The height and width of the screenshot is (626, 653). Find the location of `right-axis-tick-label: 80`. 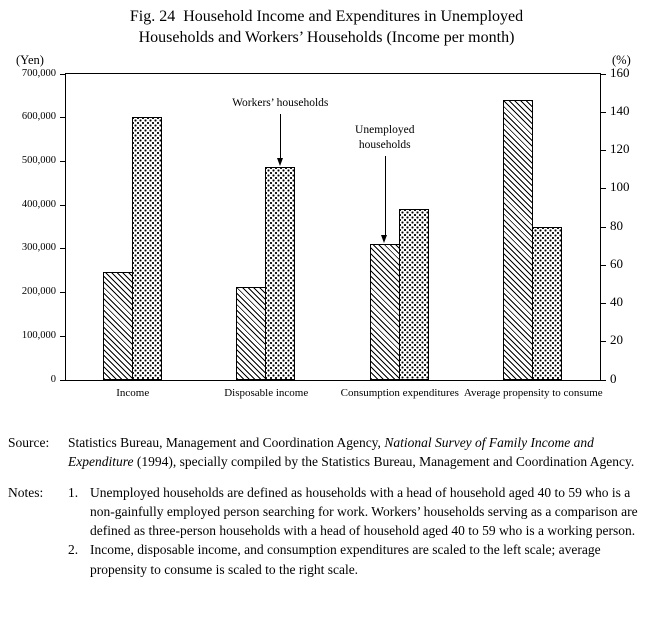

right-axis-tick-label: 80 is located at coordinates (616, 225).